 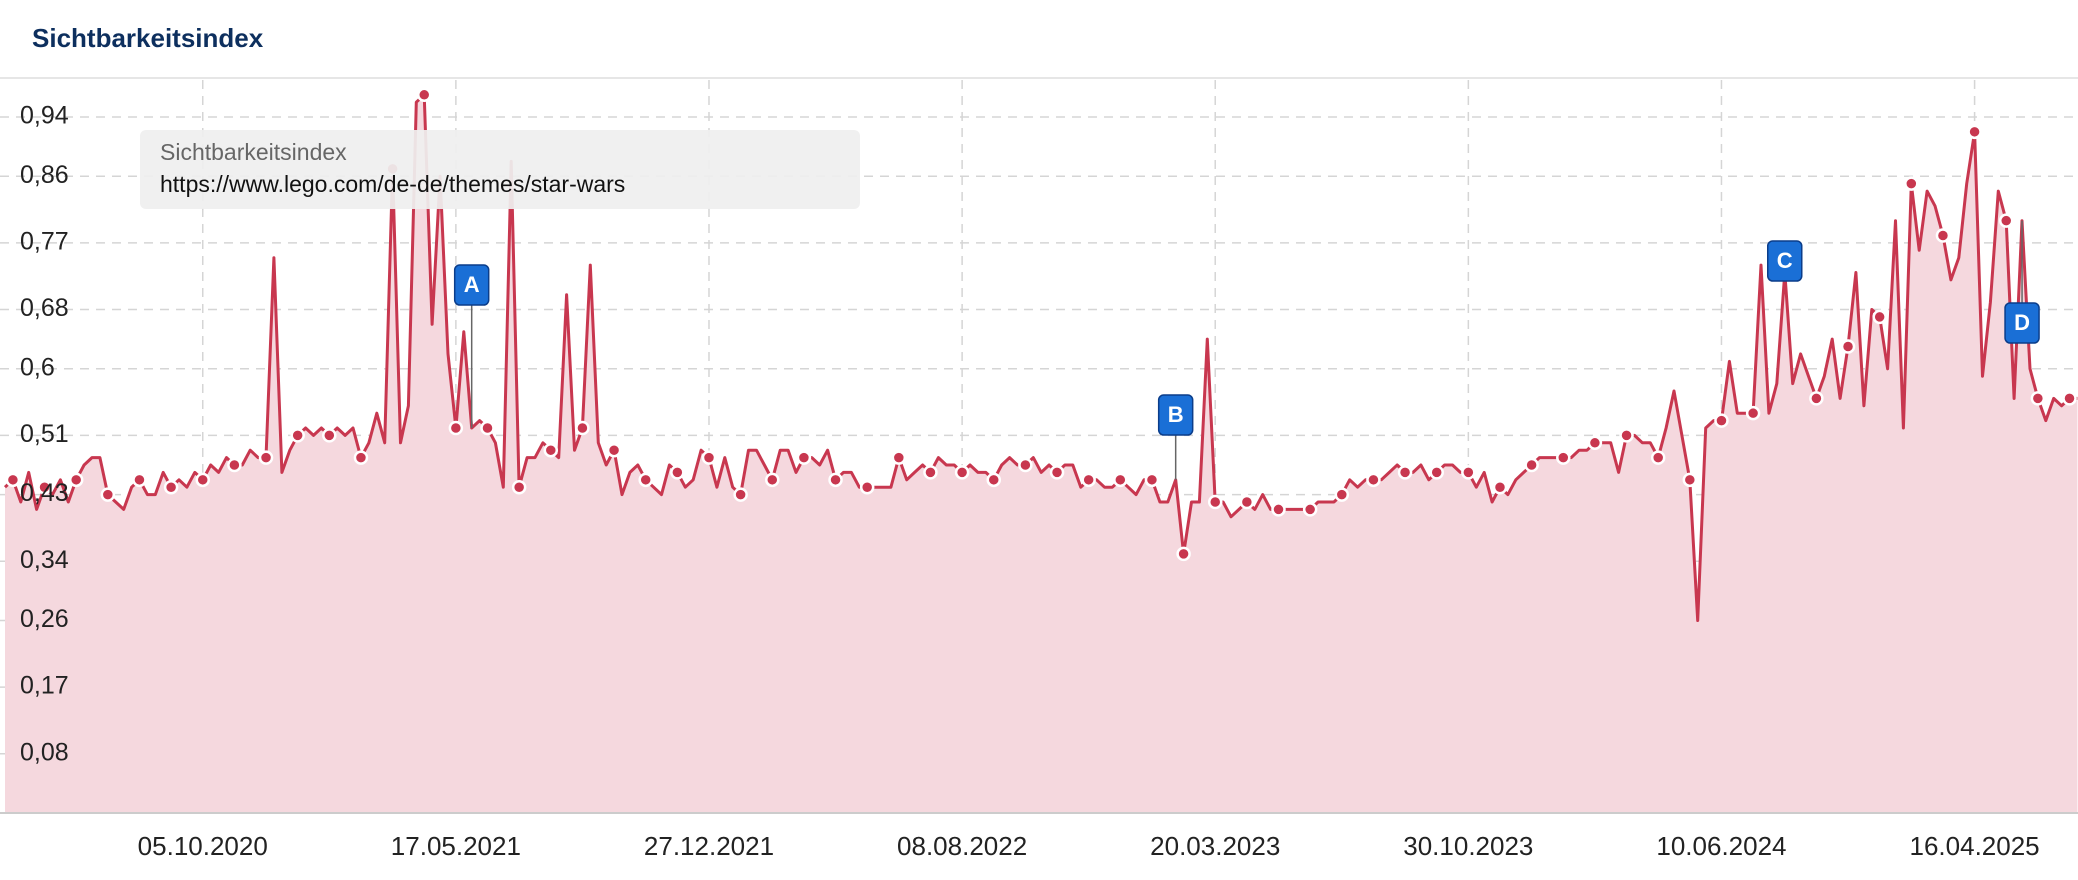 I want to click on x-tick-label: 30.10.2023, so click(x=1468, y=846).